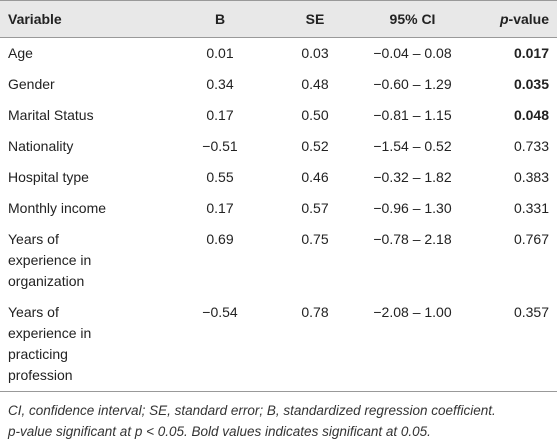 The height and width of the screenshot is (442, 557). What do you see at coordinates (412, 177) in the screenshot?
I see `table-cell: −0.32 – 1.82` at bounding box center [412, 177].